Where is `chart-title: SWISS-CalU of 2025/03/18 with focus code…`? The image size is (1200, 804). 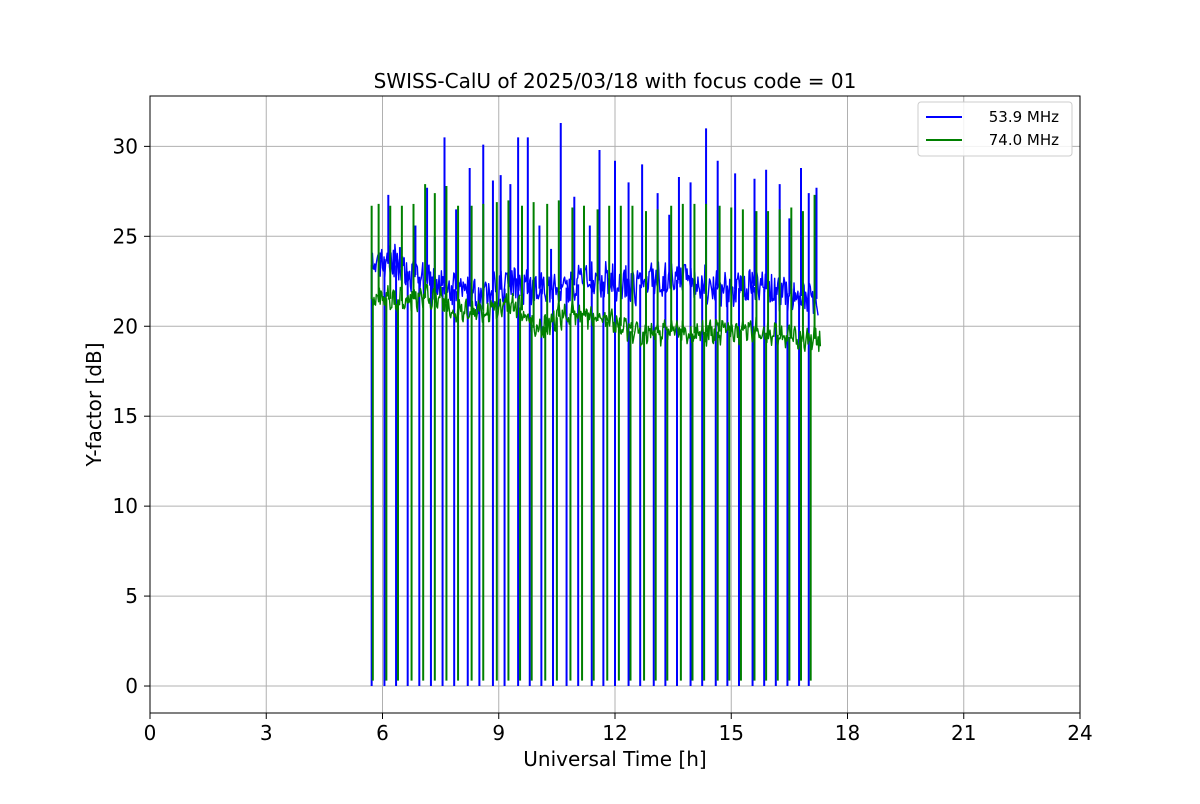 chart-title: SWISS-CalU of 2025/03/18 with focus code… is located at coordinates (615, 81).